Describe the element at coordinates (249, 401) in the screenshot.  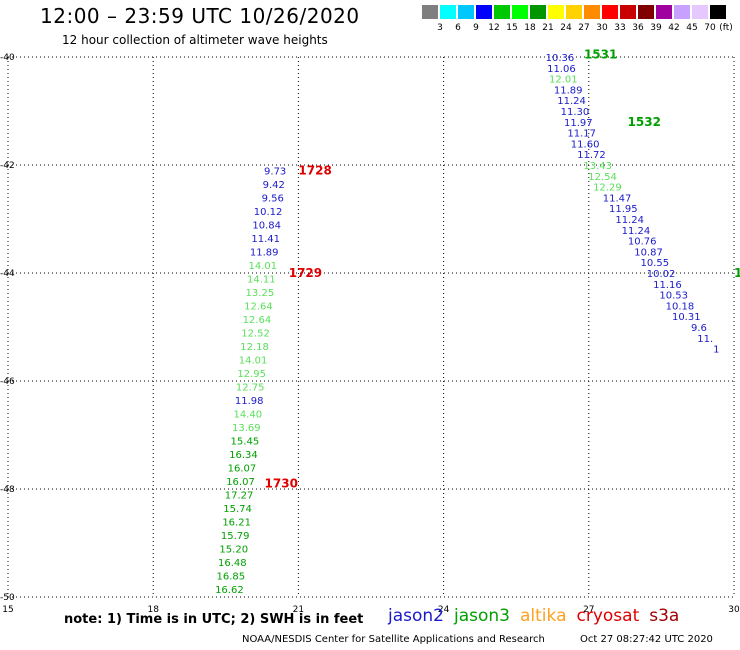
I see `wave-height-value: 11.98` at that location.